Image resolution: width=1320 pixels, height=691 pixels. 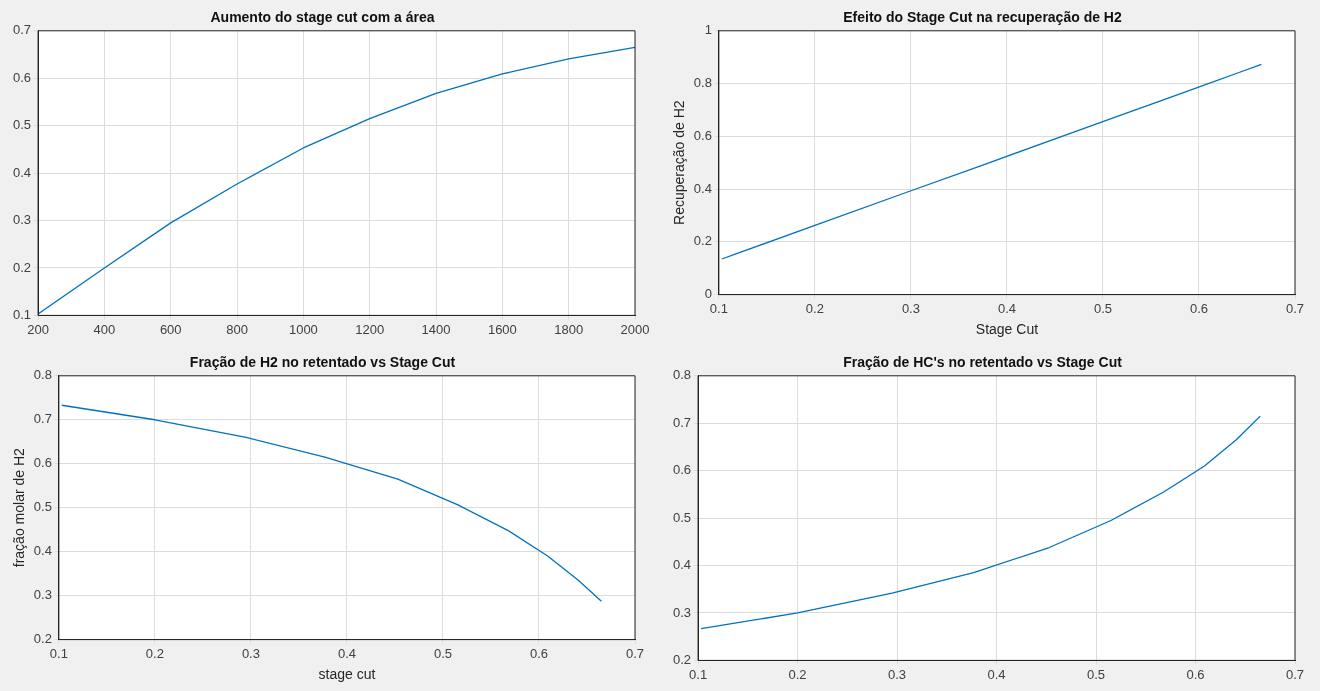 What do you see at coordinates (370, 329) in the screenshot?
I see `x-tick-label: 1200` at bounding box center [370, 329].